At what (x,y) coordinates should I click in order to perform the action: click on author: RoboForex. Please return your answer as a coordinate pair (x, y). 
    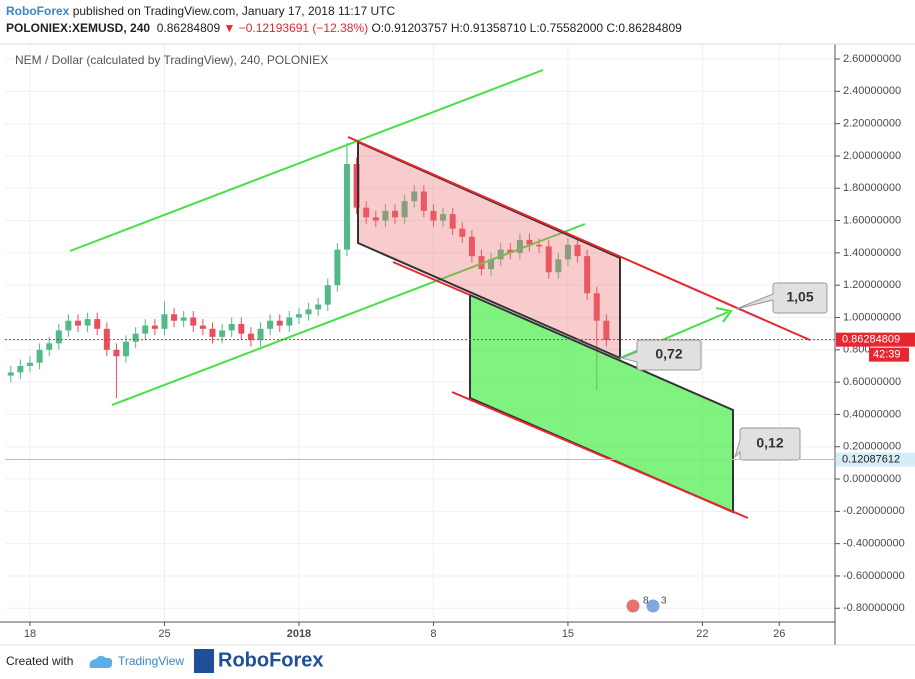
    Looking at the image, I should click on (38, 11).